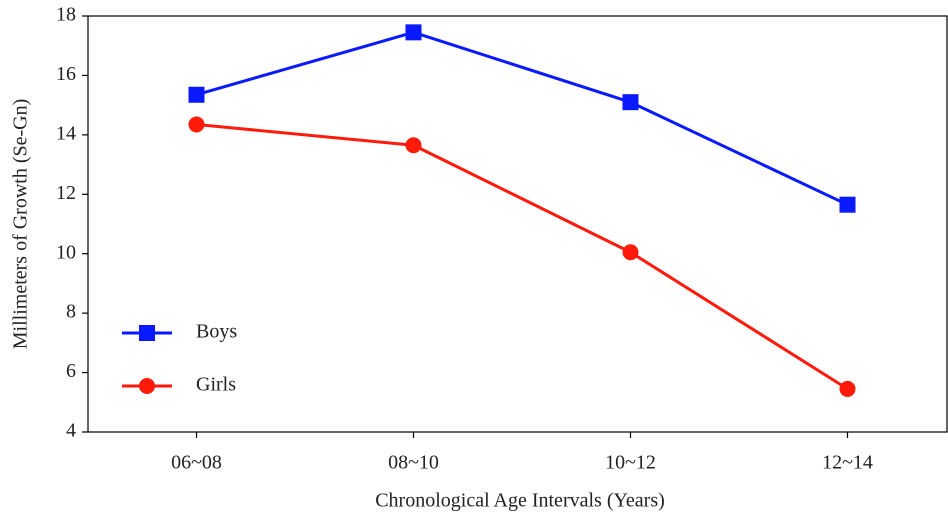 The width and height of the screenshot is (948, 520). Describe the element at coordinates (413, 463) in the screenshot. I see `x-tick-label: 08~10` at that location.